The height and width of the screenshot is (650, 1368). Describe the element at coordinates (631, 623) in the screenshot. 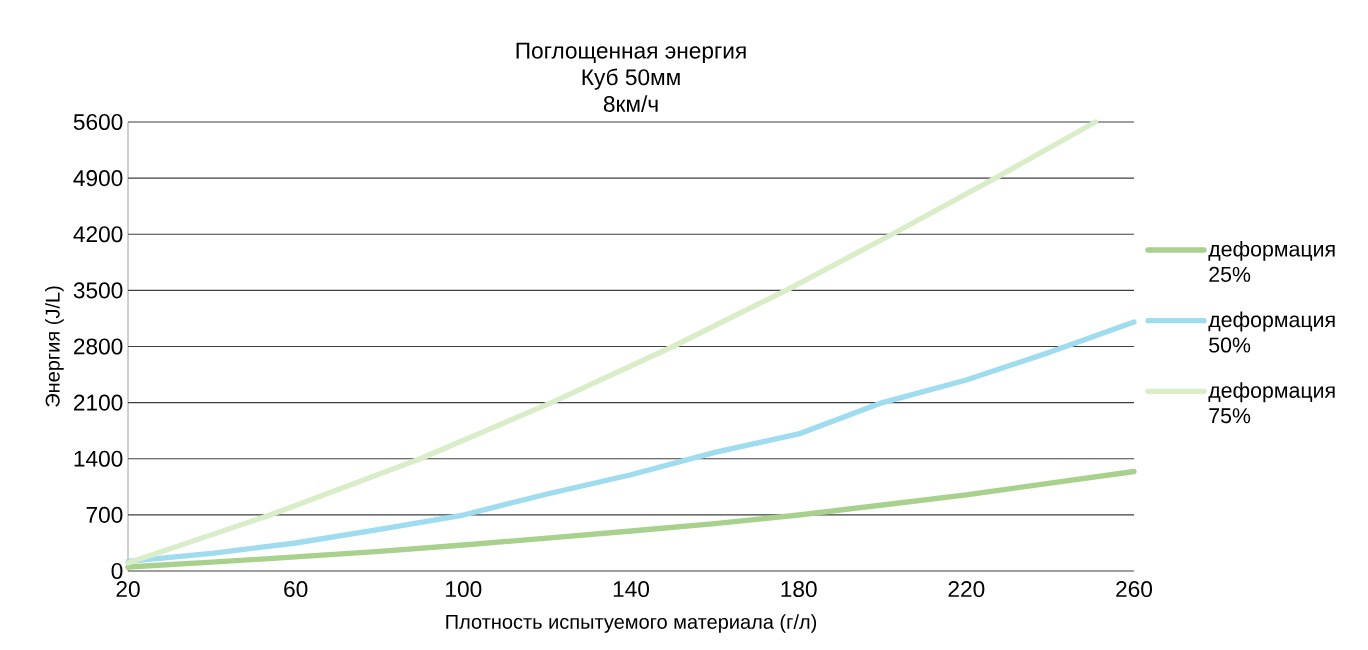

I see `x-axis-title: Плотность испытуемого материала (г/л)` at that location.